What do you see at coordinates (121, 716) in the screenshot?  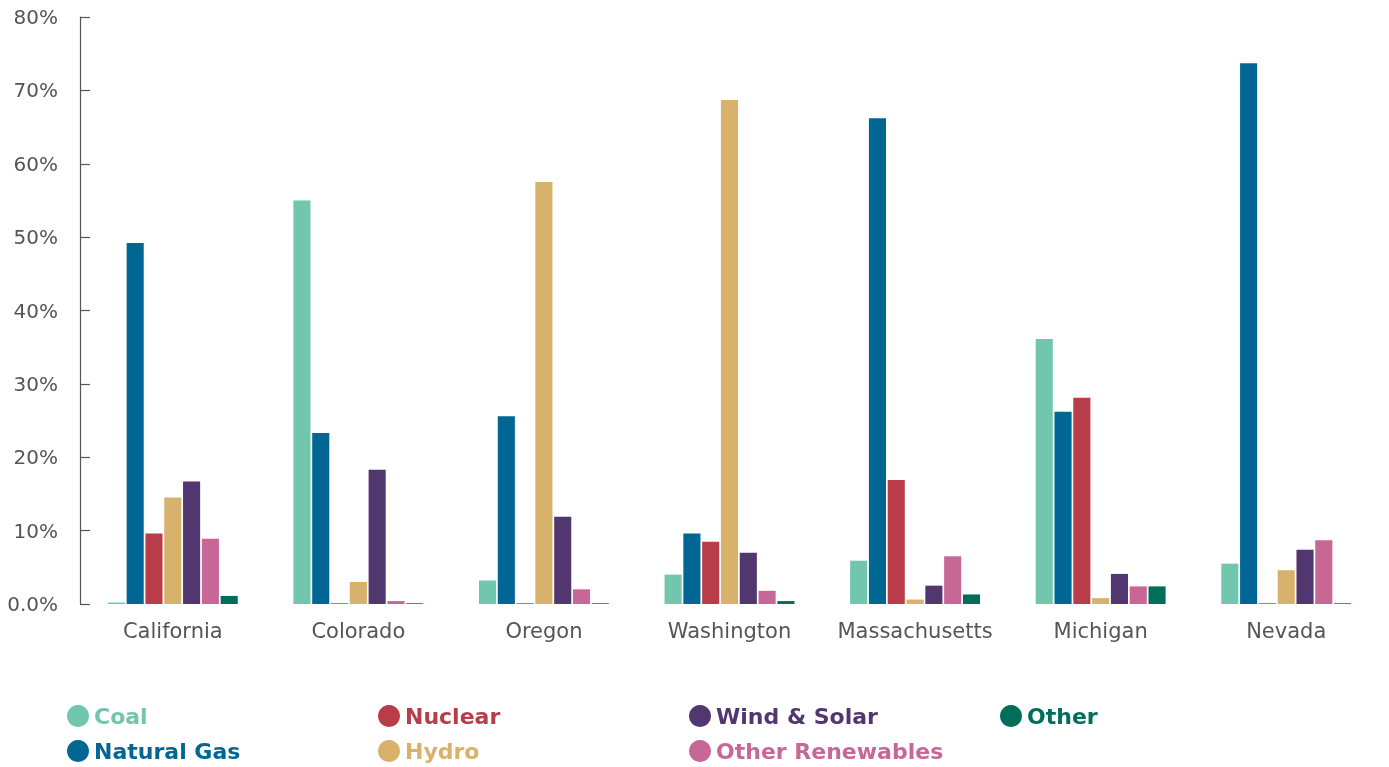 I see `legend-label: Coal` at bounding box center [121, 716].